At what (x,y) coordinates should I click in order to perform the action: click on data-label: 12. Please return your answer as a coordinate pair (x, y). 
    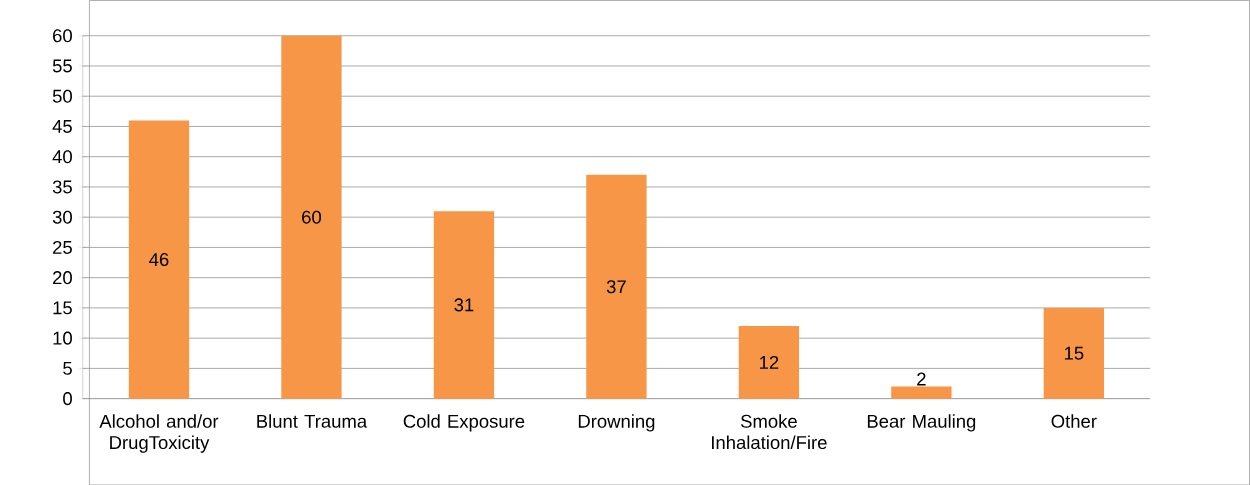
    Looking at the image, I should click on (769, 362).